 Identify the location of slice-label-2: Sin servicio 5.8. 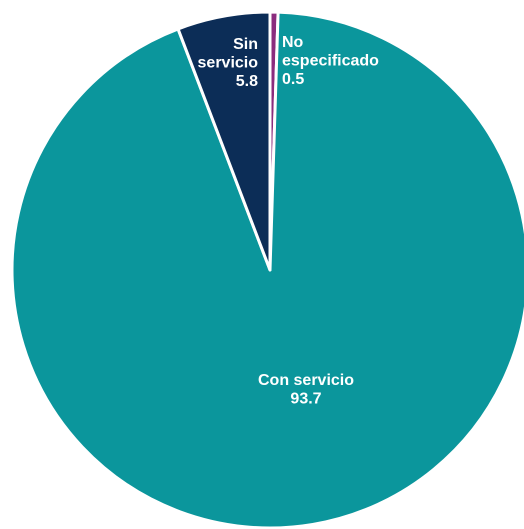
(228, 63).